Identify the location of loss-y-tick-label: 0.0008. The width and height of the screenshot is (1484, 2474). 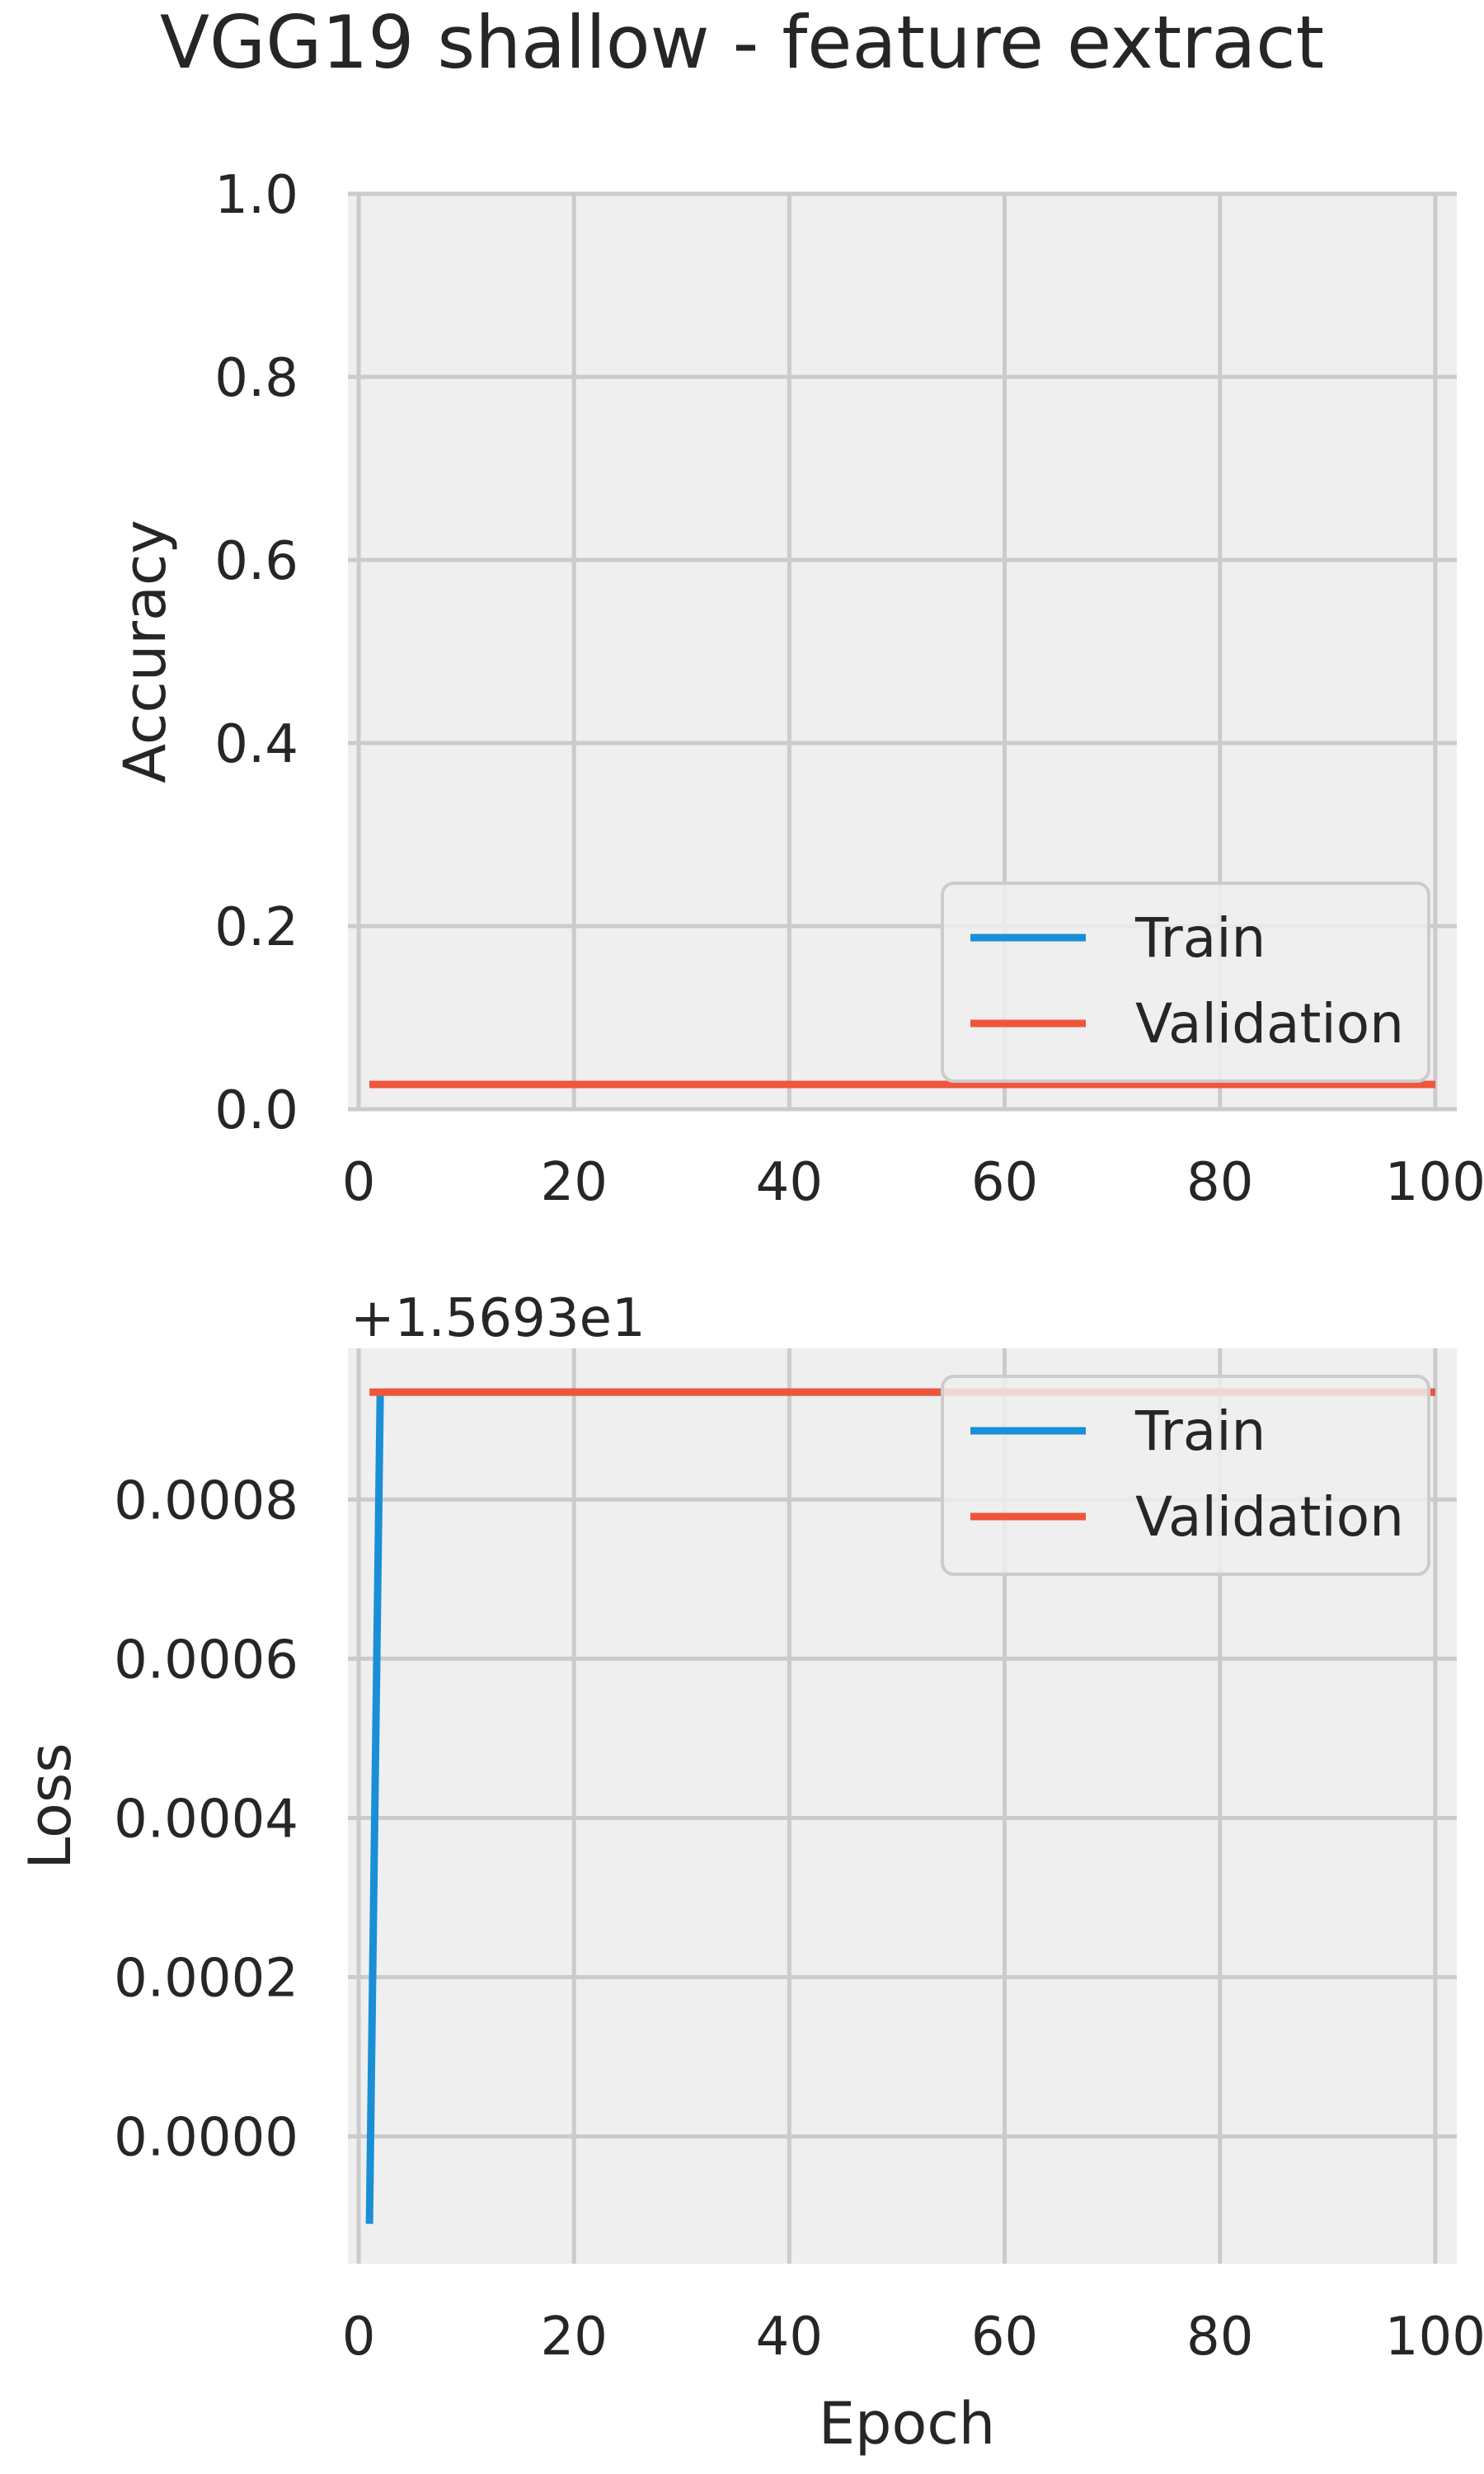
(206, 1500).